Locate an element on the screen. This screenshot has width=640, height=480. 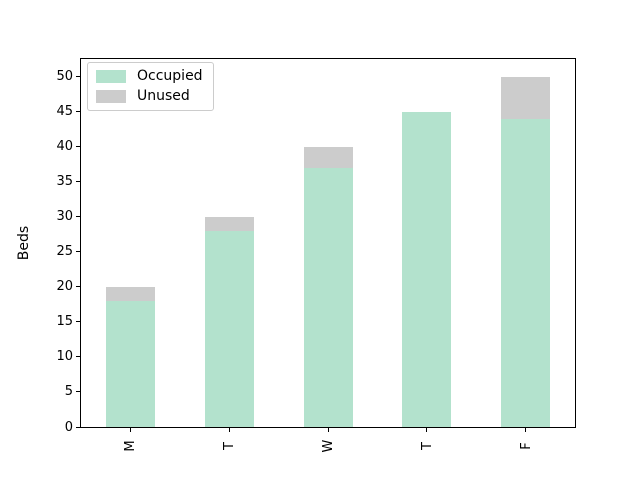
y-tick-label-45: 45 is located at coordinates (64, 112).